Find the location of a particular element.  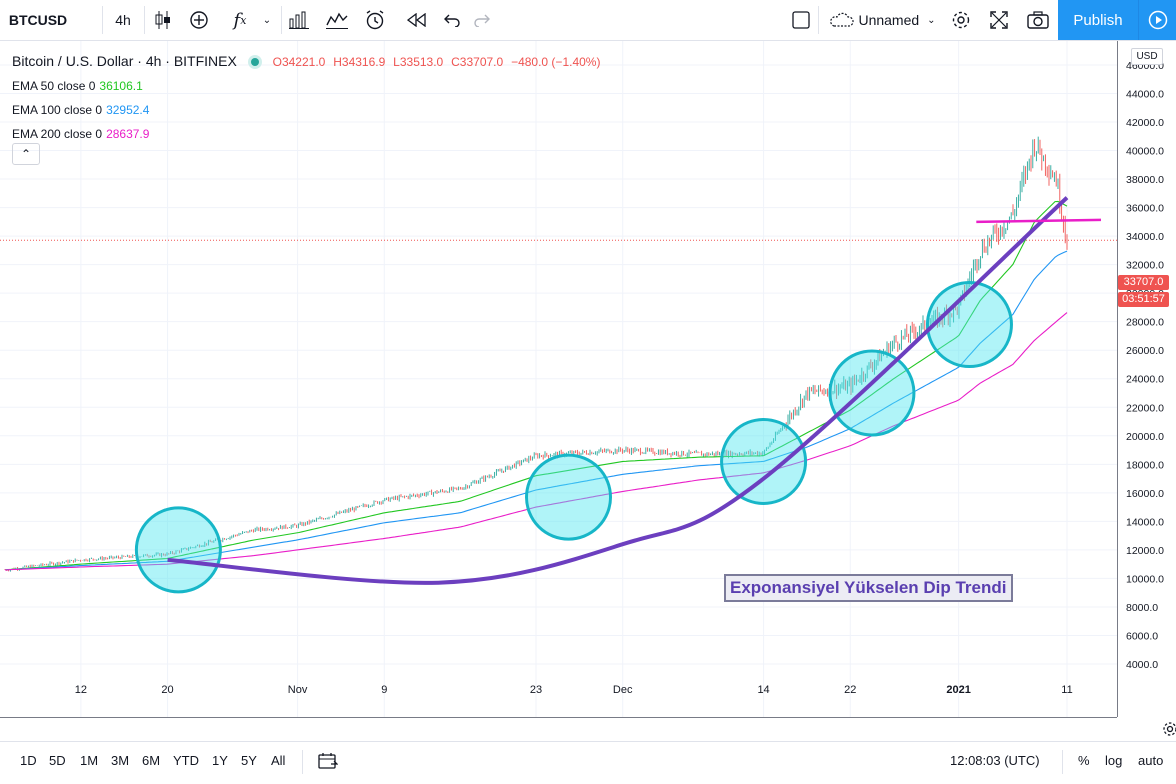

ohlc-change: −480.0 (−1.40%) is located at coordinates (556, 62).